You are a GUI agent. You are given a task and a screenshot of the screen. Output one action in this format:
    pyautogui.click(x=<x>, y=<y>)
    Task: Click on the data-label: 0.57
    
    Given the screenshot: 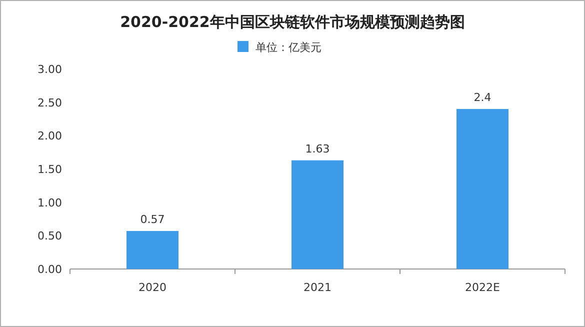 What is the action you would take?
    pyautogui.click(x=152, y=219)
    